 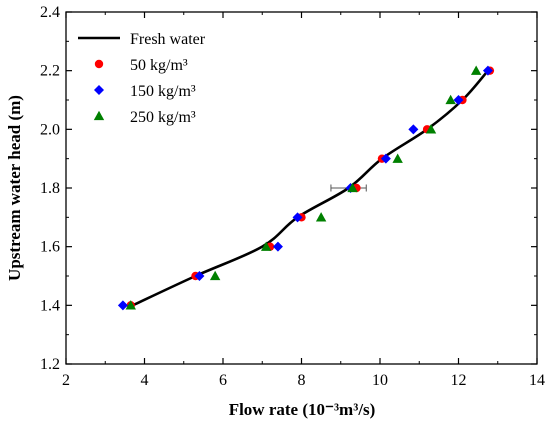 What do you see at coordinates (50, 188) in the screenshot?
I see `y-tick-label: 1.8` at bounding box center [50, 188].